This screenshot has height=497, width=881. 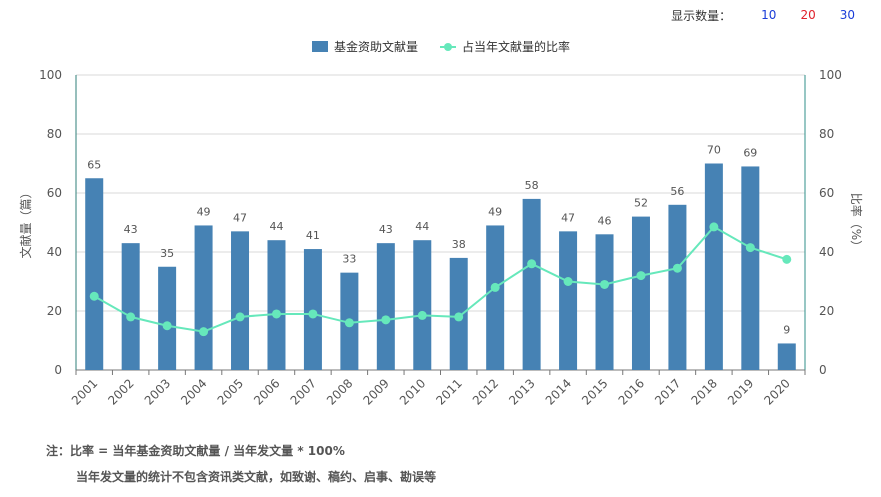 I want to click on display-count-selector: 显示数量： 10 20 30, so click(x=770, y=15).